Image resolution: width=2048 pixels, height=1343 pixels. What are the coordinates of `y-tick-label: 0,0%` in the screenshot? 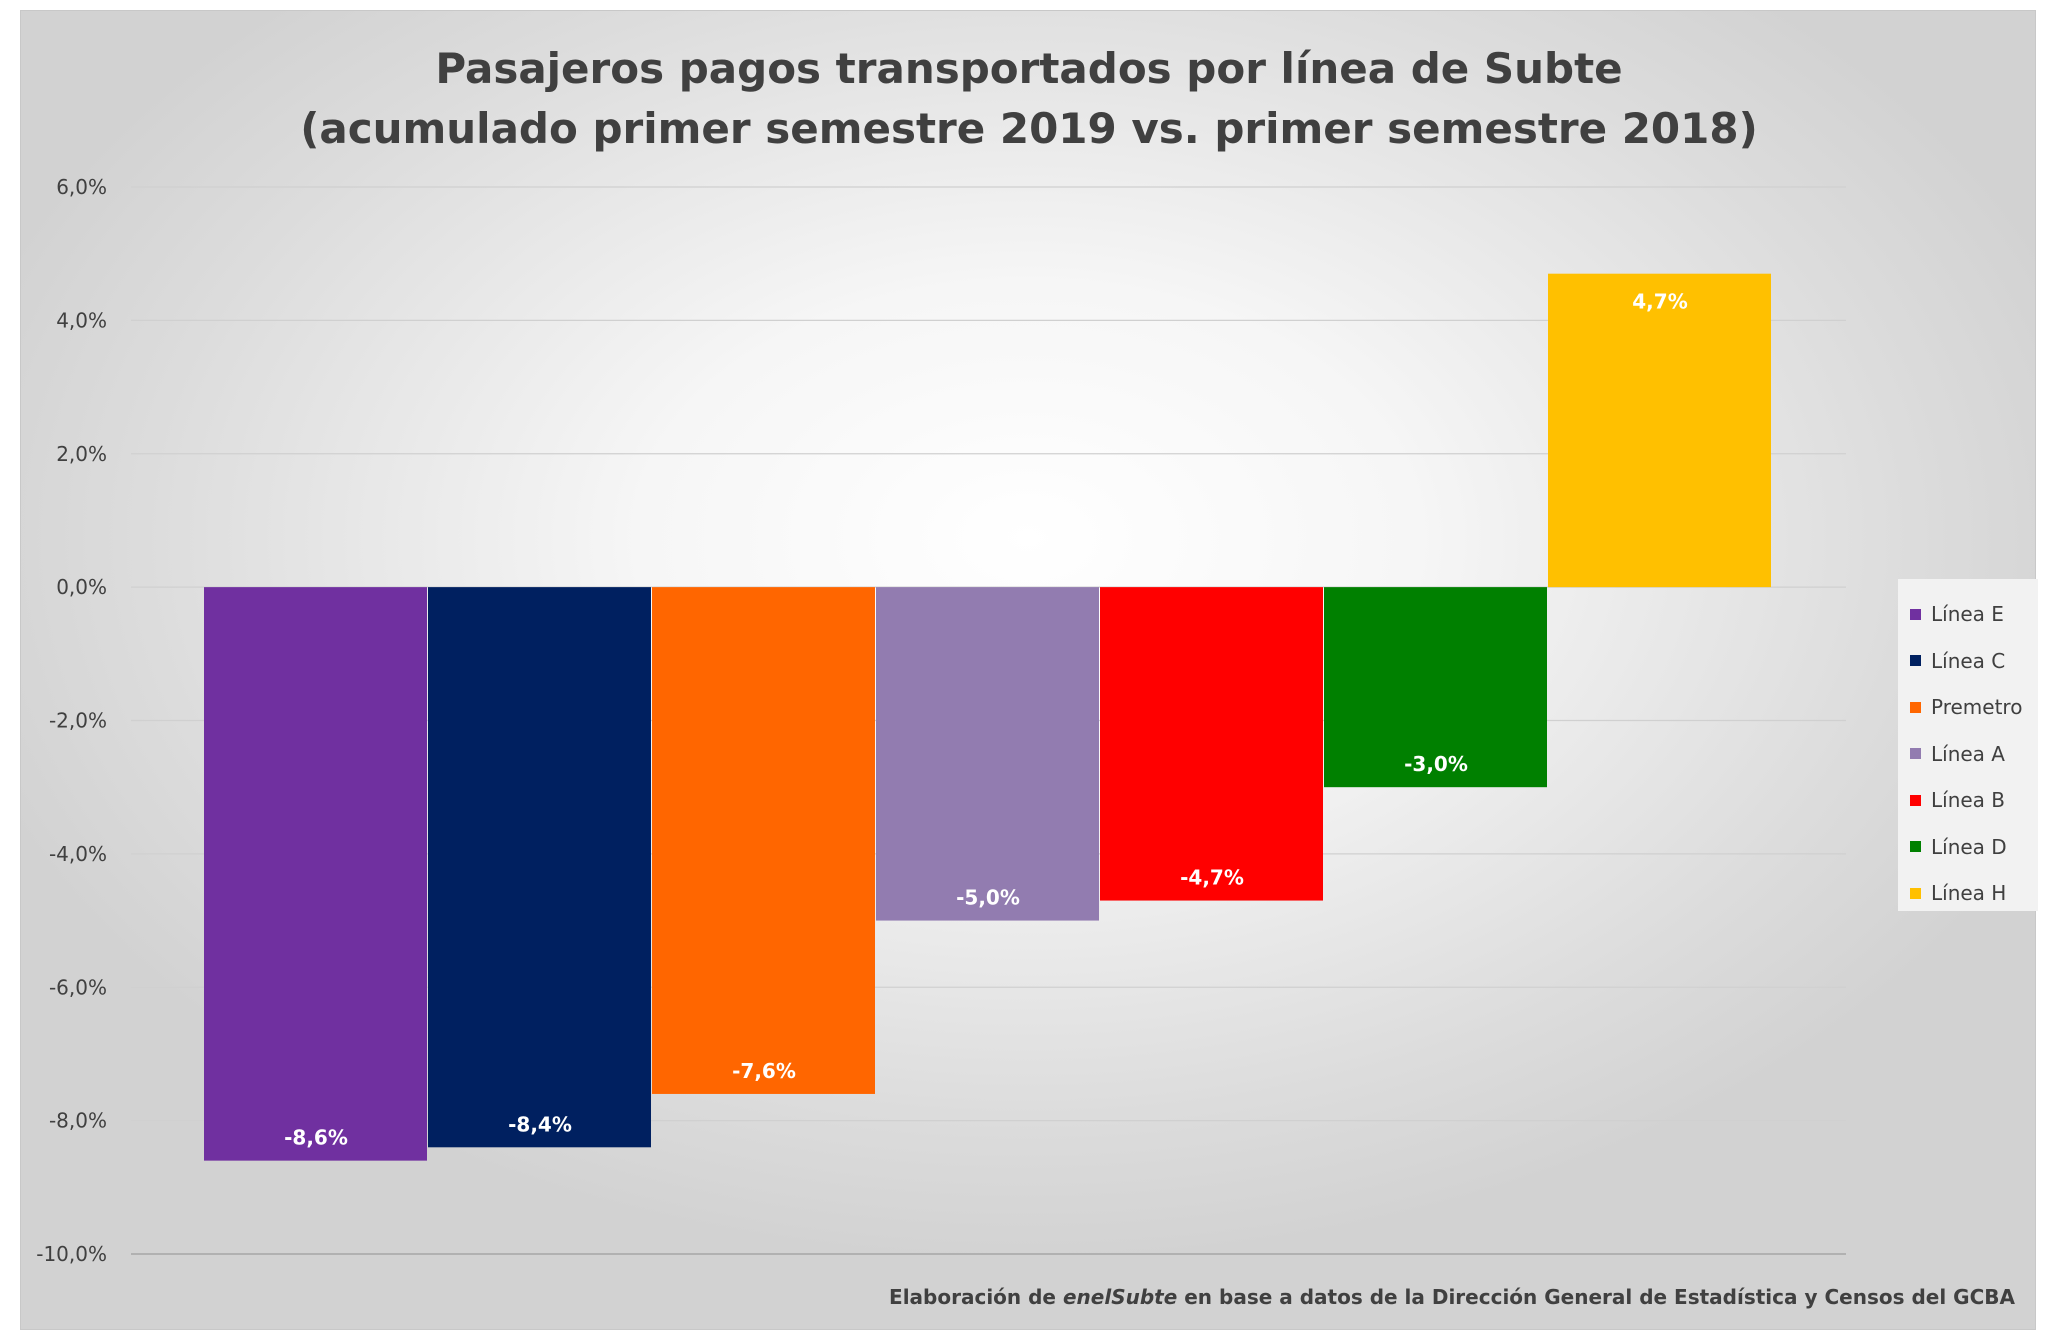 It's located at (81, 587).